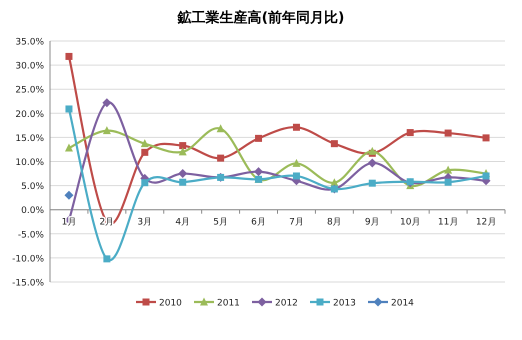 This screenshot has height=340, width=522. What do you see at coordinates (296, 223) in the screenshot?
I see `x-tick-label: 7月` at bounding box center [296, 223].